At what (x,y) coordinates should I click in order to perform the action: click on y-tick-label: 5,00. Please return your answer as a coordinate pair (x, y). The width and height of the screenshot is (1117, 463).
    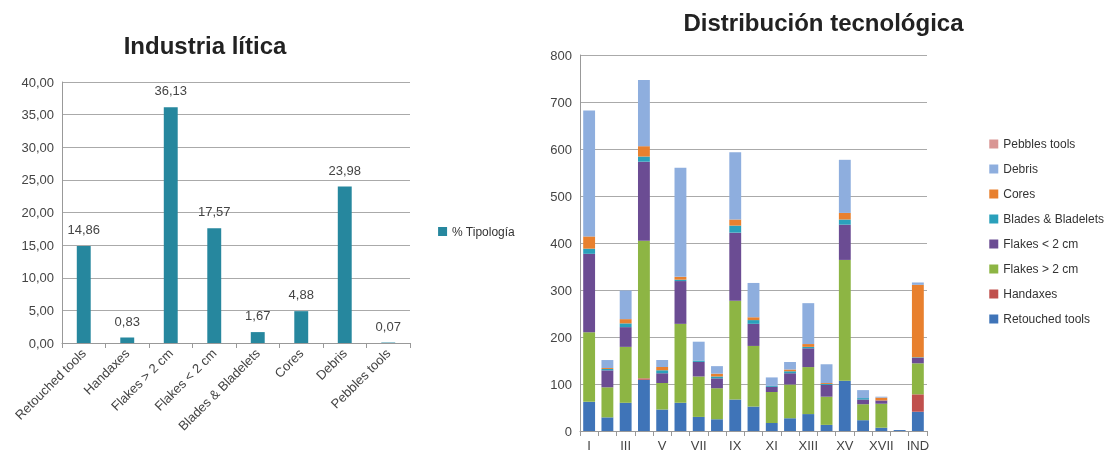
    Looking at the image, I should click on (41, 310).